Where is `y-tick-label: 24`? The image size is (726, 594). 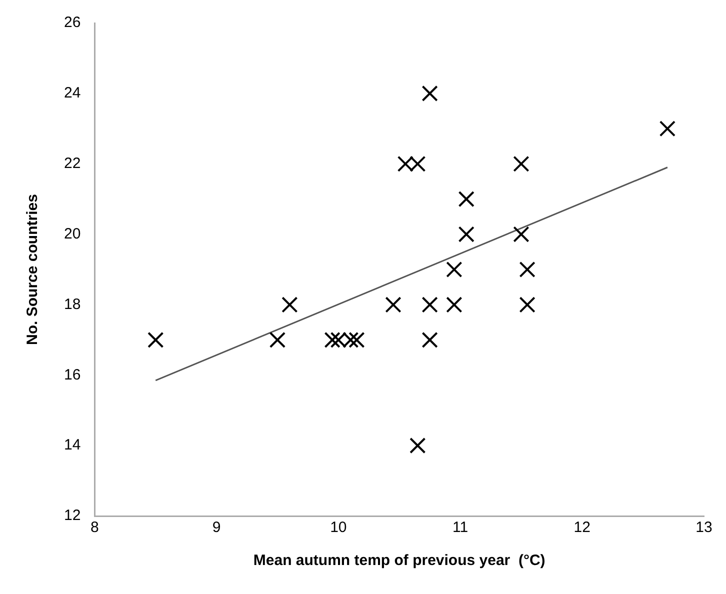
y-tick-label: 24 is located at coordinates (72, 93).